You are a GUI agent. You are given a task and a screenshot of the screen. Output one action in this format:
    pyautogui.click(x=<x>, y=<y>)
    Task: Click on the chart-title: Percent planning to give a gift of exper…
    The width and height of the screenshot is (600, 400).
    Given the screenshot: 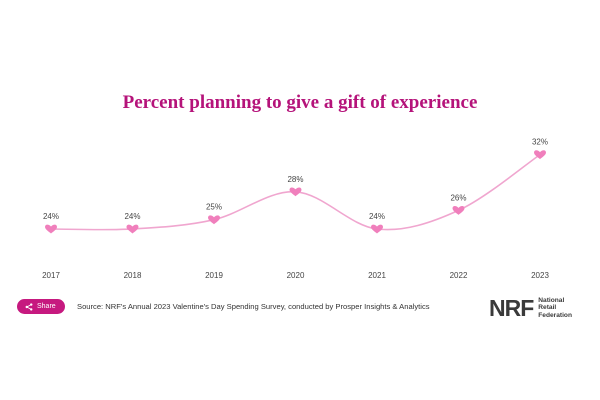 What is the action you would take?
    pyautogui.click(x=300, y=102)
    